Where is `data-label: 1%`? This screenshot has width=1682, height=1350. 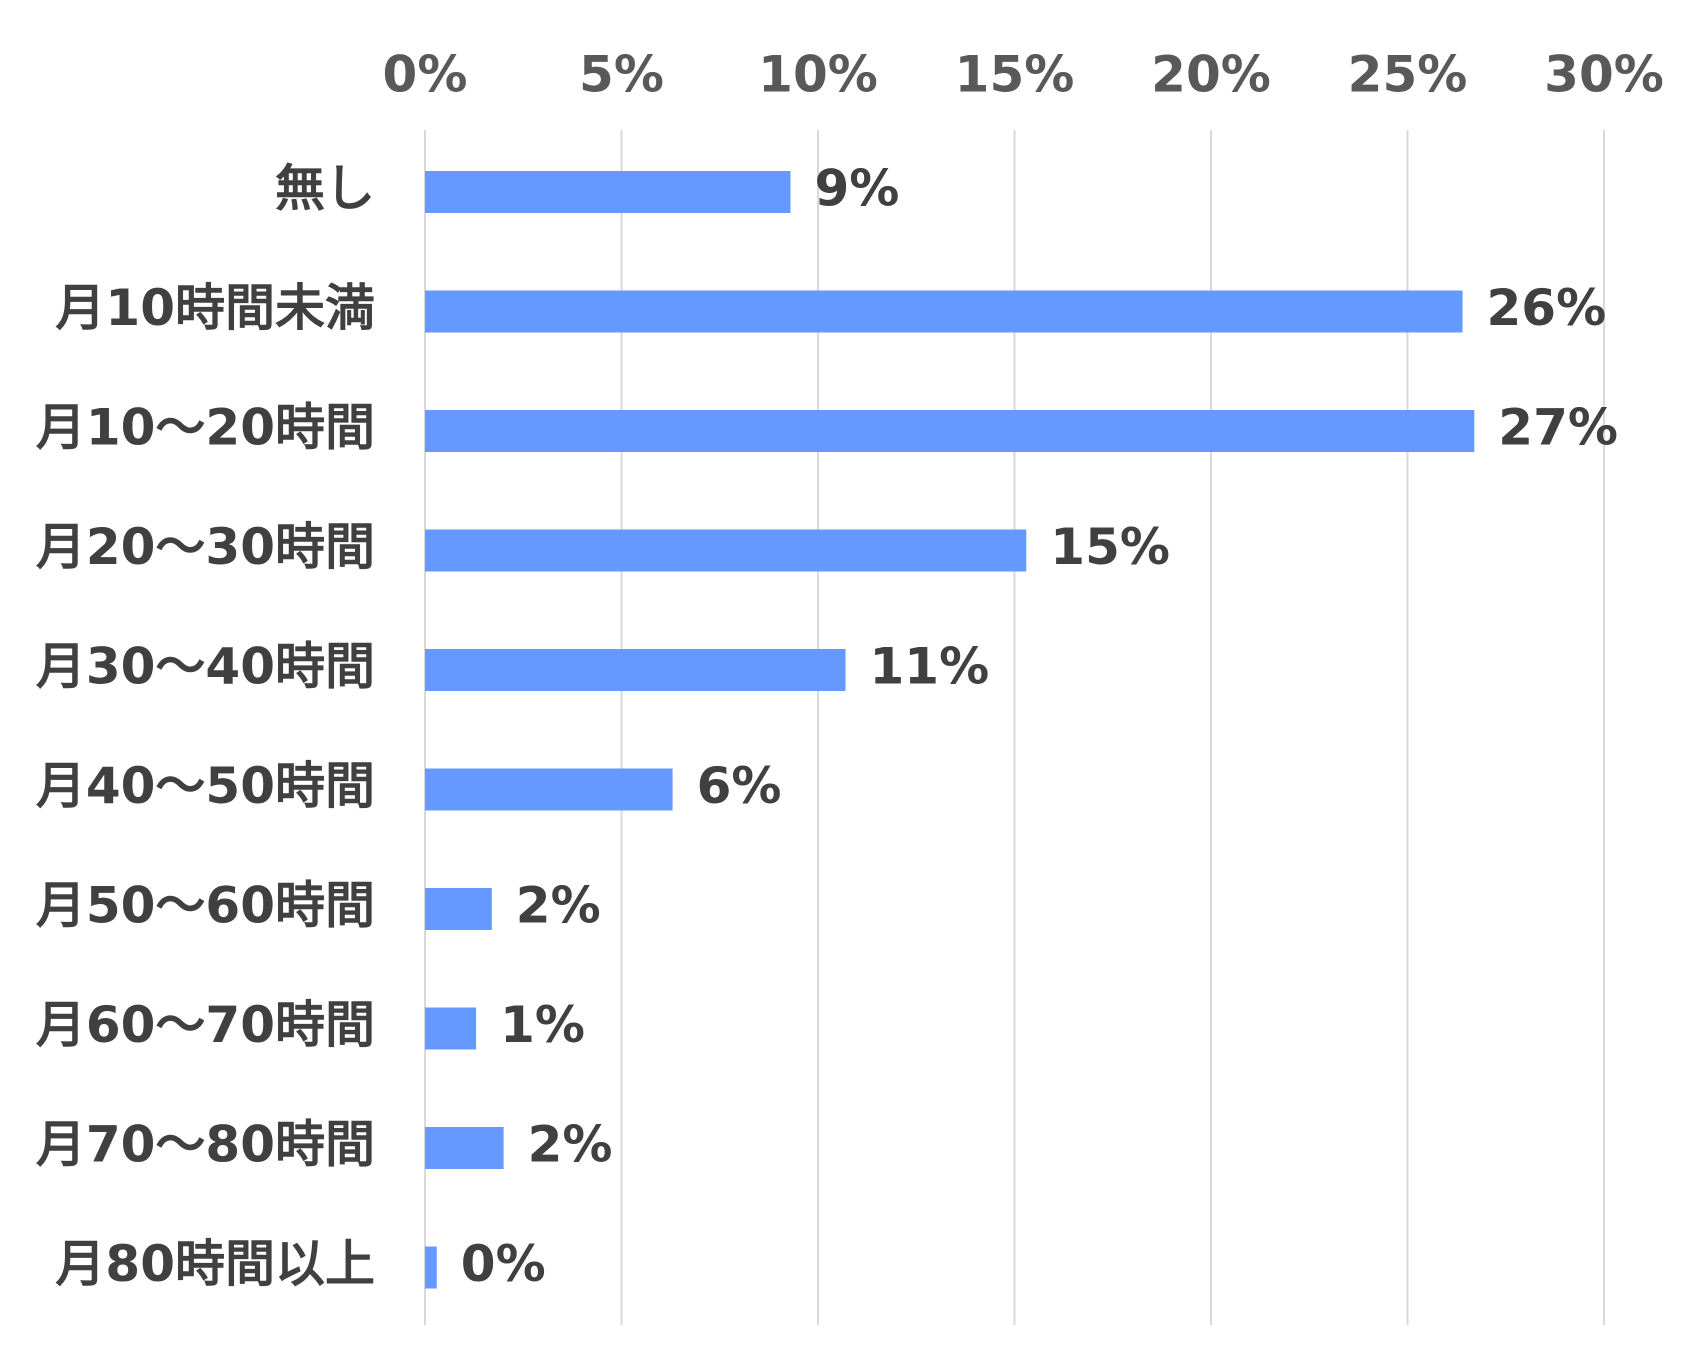 data-label: 1% is located at coordinates (542, 1025).